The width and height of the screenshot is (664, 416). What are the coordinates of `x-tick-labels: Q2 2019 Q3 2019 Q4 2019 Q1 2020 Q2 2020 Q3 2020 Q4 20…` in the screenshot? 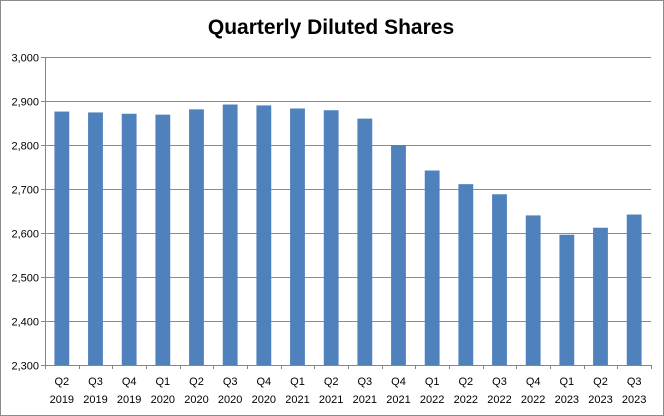 It's located at (348, 391).